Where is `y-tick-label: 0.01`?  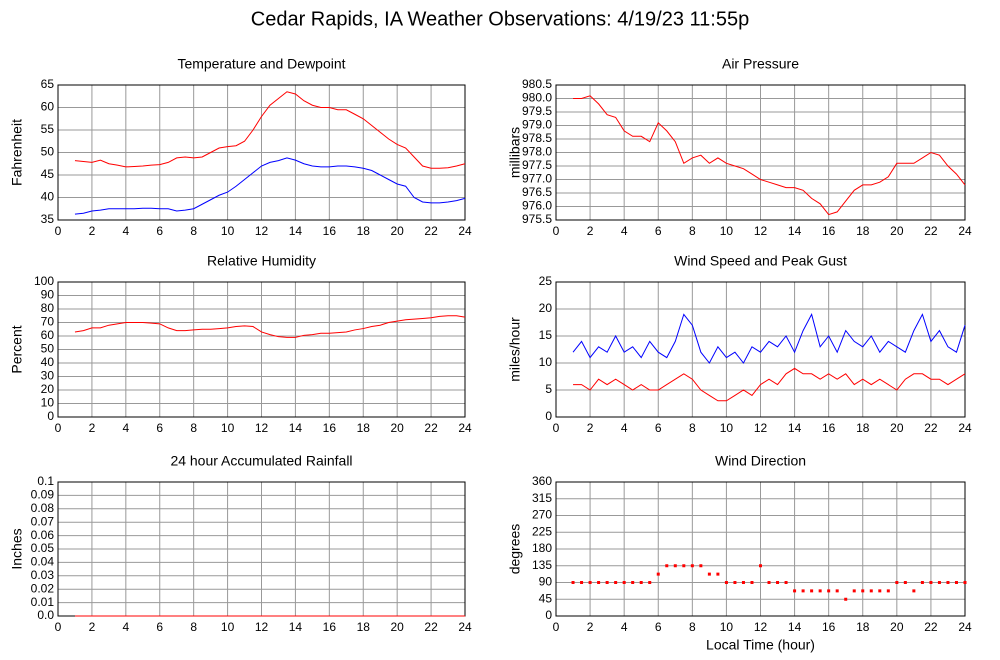
y-tick-label: 0.01 is located at coordinates (43, 602).